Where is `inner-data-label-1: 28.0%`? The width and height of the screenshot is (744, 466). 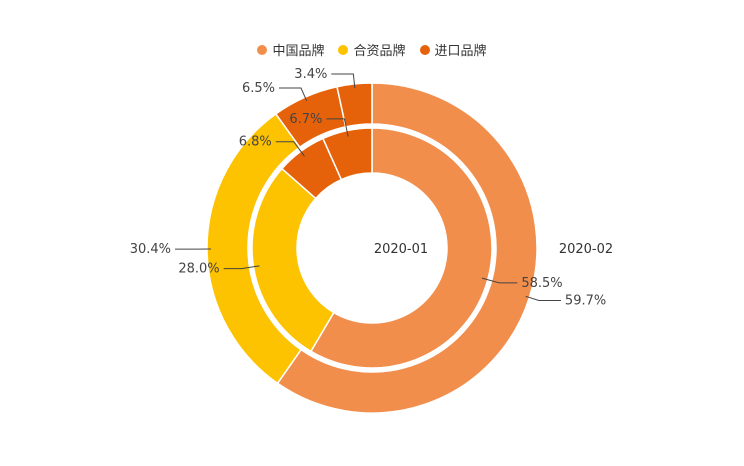 inner-data-label-1: 28.0% is located at coordinates (198, 269).